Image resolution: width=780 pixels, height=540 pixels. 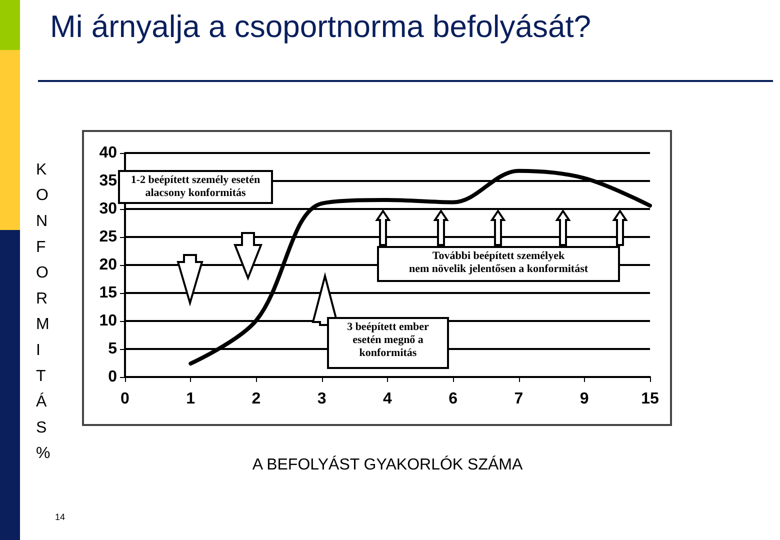 I want to click on y-tick-label: 30, so click(x=108, y=209).